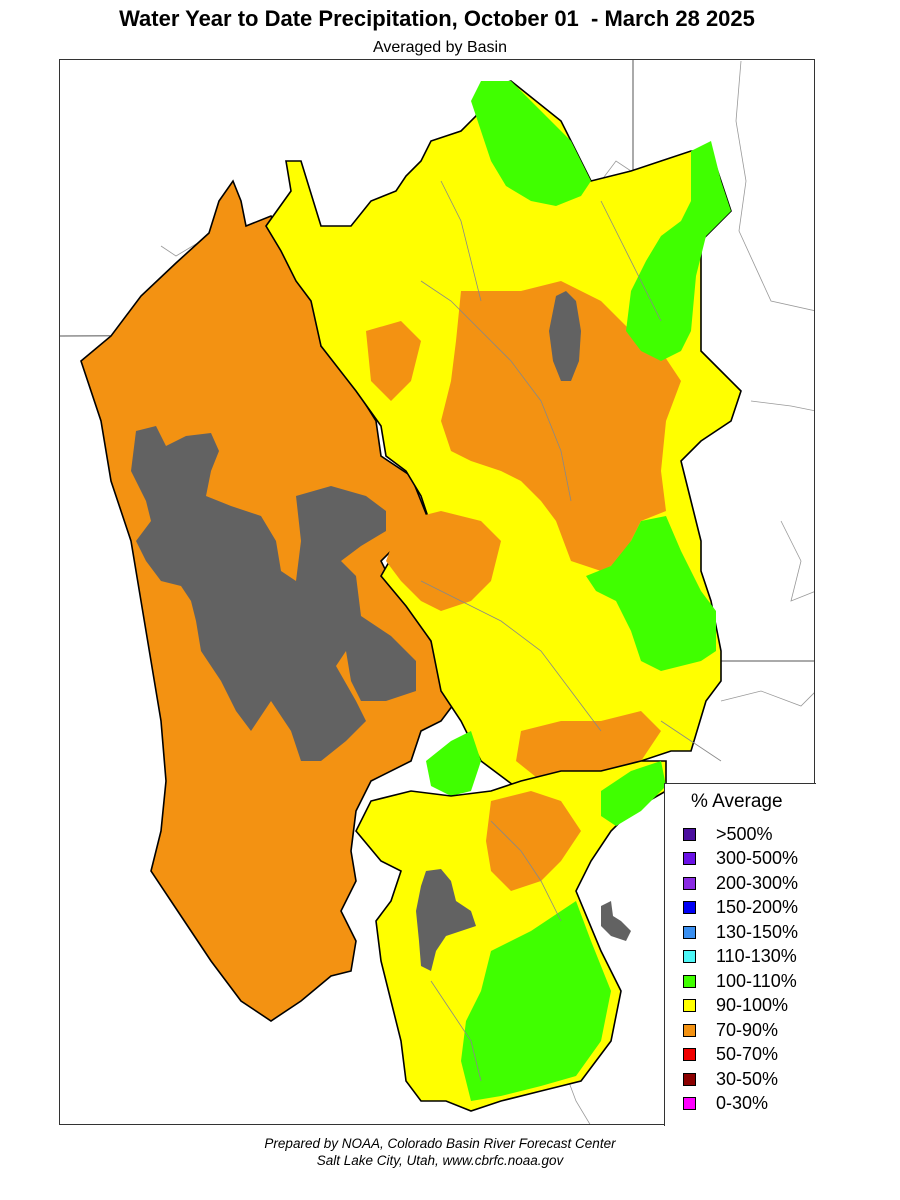 The width and height of the screenshot is (900, 1200). I want to click on footer-location: Salt Lake City, Utah, www.cbrfc.noaa.gov, so click(440, 1160).